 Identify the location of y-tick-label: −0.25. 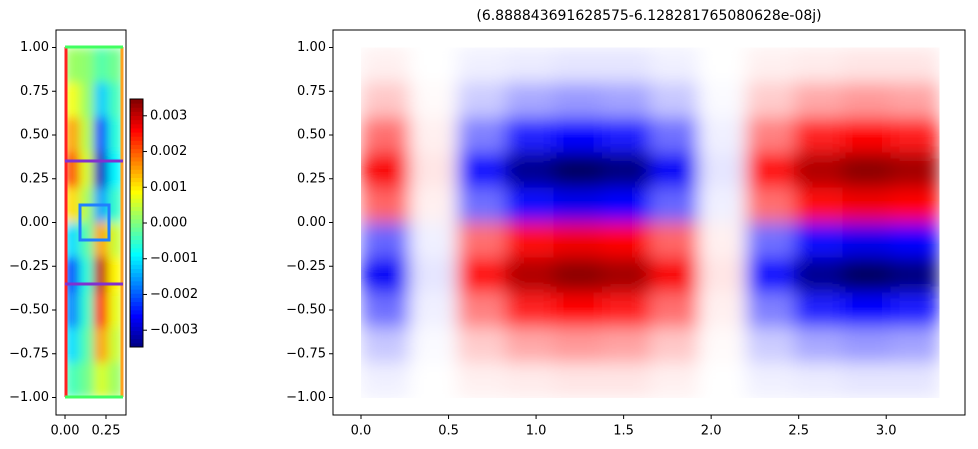
(306, 266).